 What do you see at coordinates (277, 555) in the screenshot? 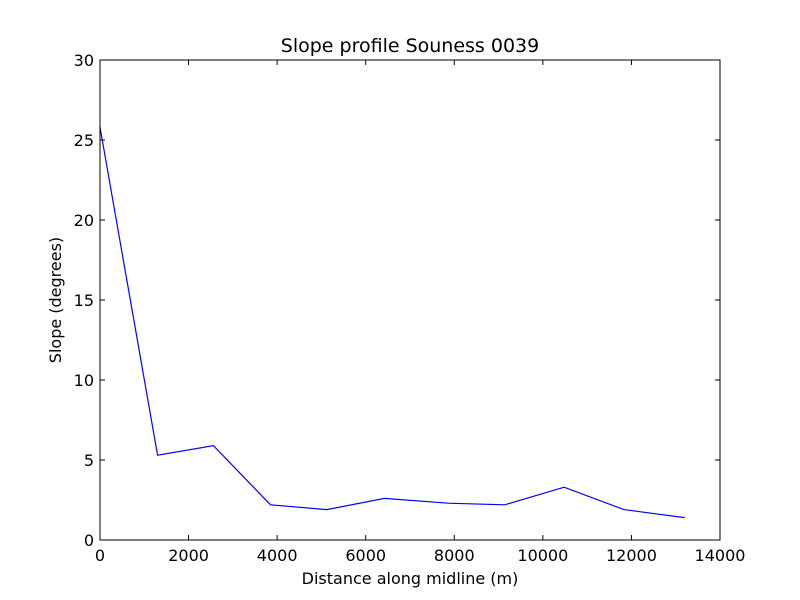
I see `x-tick-label: 4000` at bounding box center [277, 555].